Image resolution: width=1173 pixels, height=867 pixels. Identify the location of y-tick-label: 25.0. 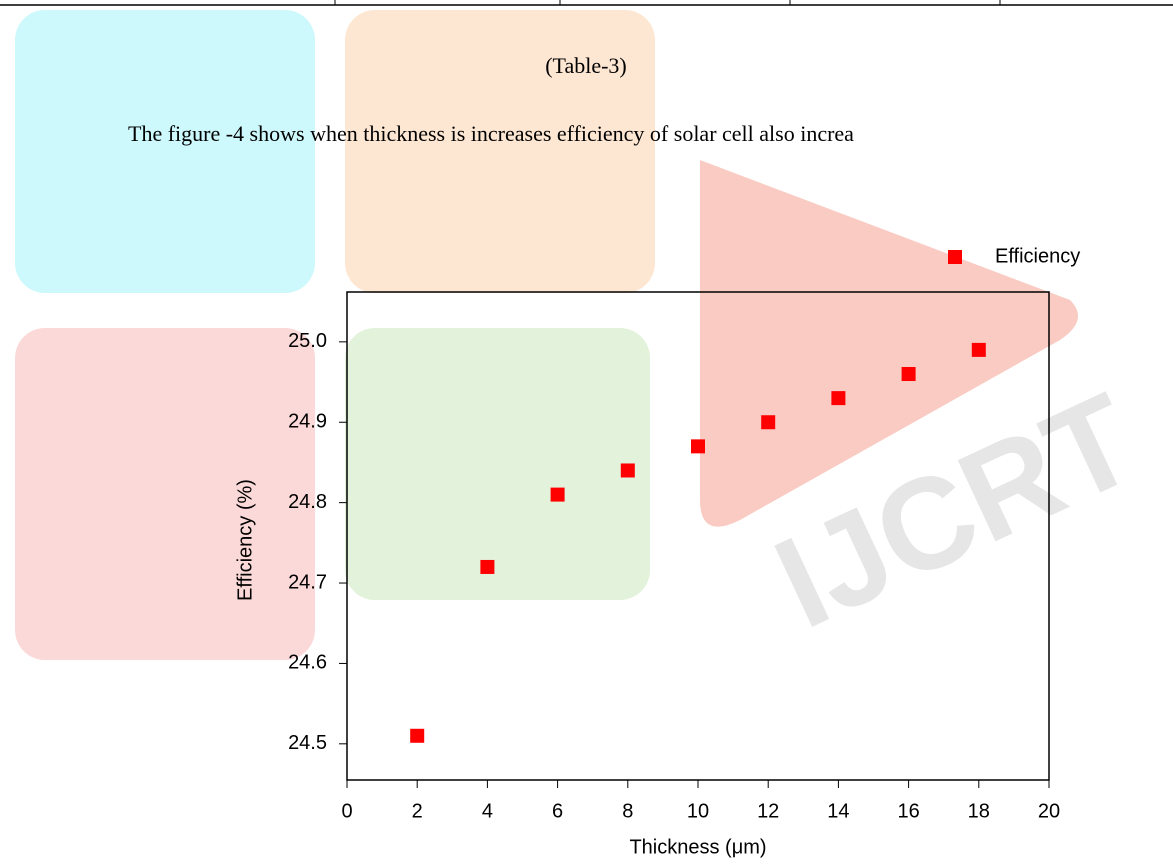
(307, 341).